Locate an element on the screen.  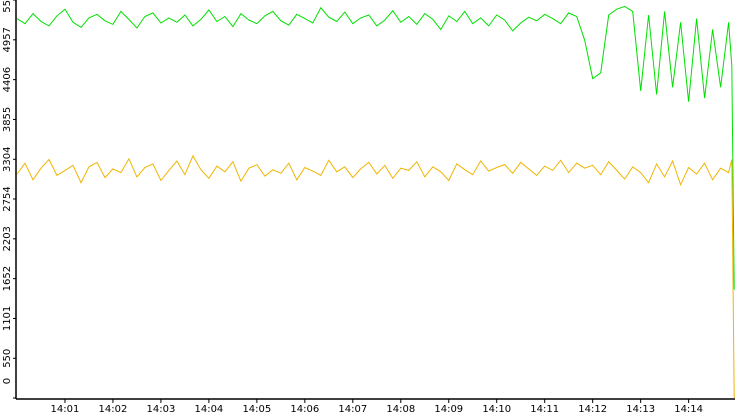
x-tick-label: 14:07 is located at coordinates (352, 409).